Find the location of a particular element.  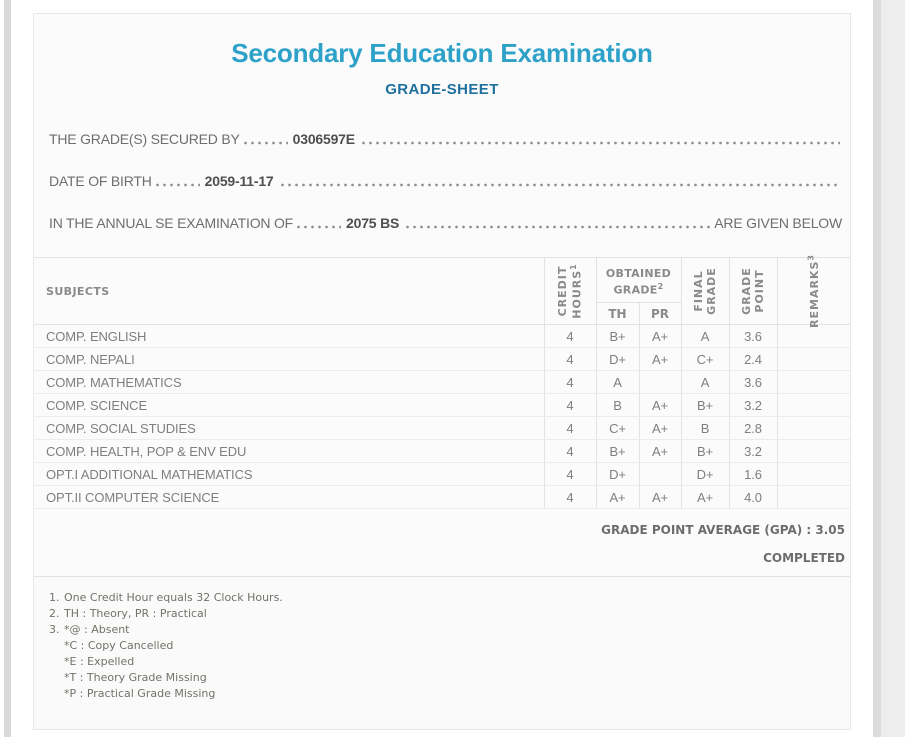

date-of-birth-value: 2059-11-17 is located at coordinates (239, 181).